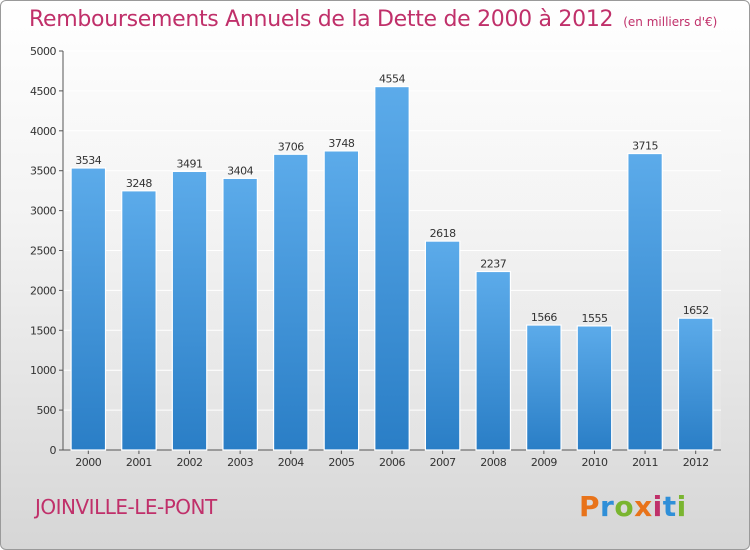 The height and width of the screenshot is (550, 750). Describe the element at coordinates (139, 462) in the screenshot. I see `x-tick-label-2001: 2001` at that location.